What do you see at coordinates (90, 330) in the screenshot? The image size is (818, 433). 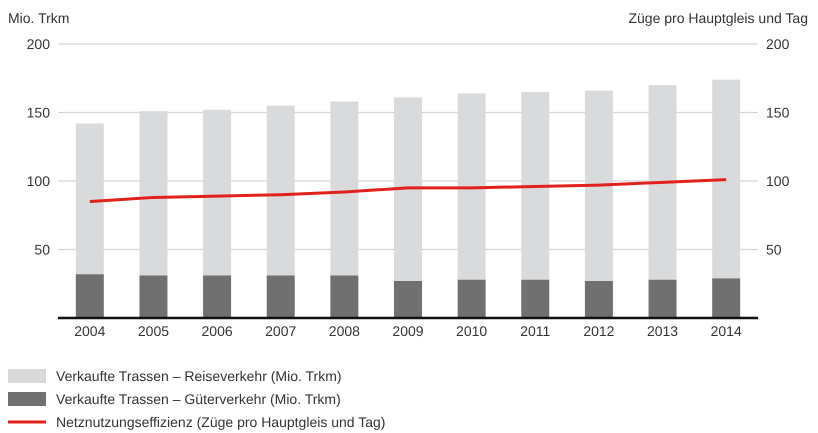 I see `x-tick-label: 2004` at bounding box center [90, 330].